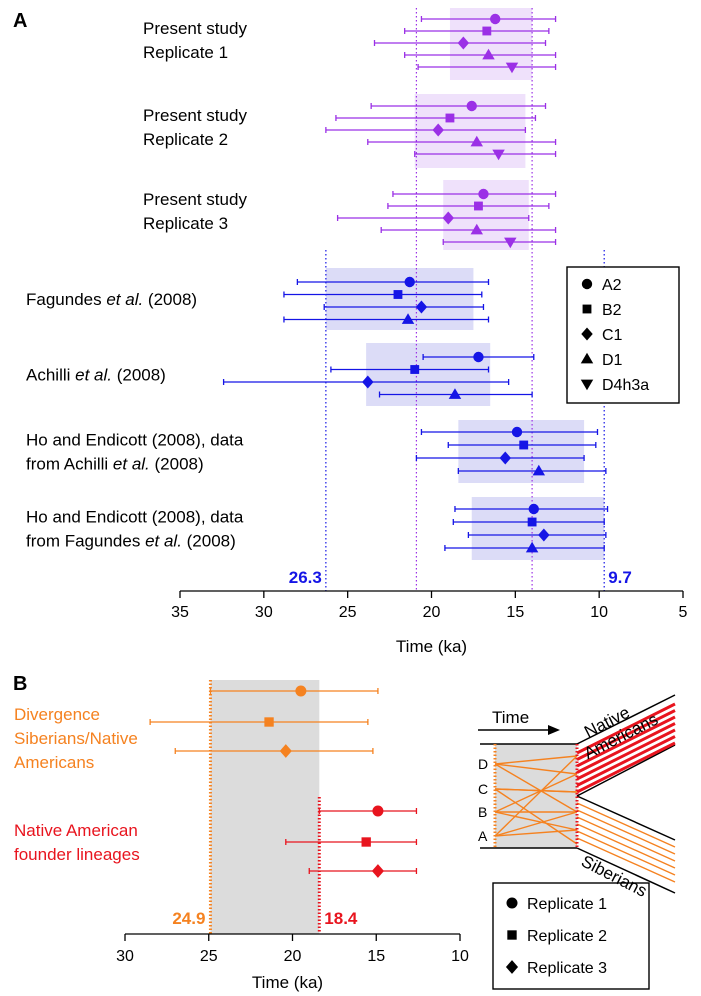 The height and width of the screenshot is (996, 701). Describe the element at coordinates (455, 393) in the screenshot. I see `group-5-d1-point` at that location.